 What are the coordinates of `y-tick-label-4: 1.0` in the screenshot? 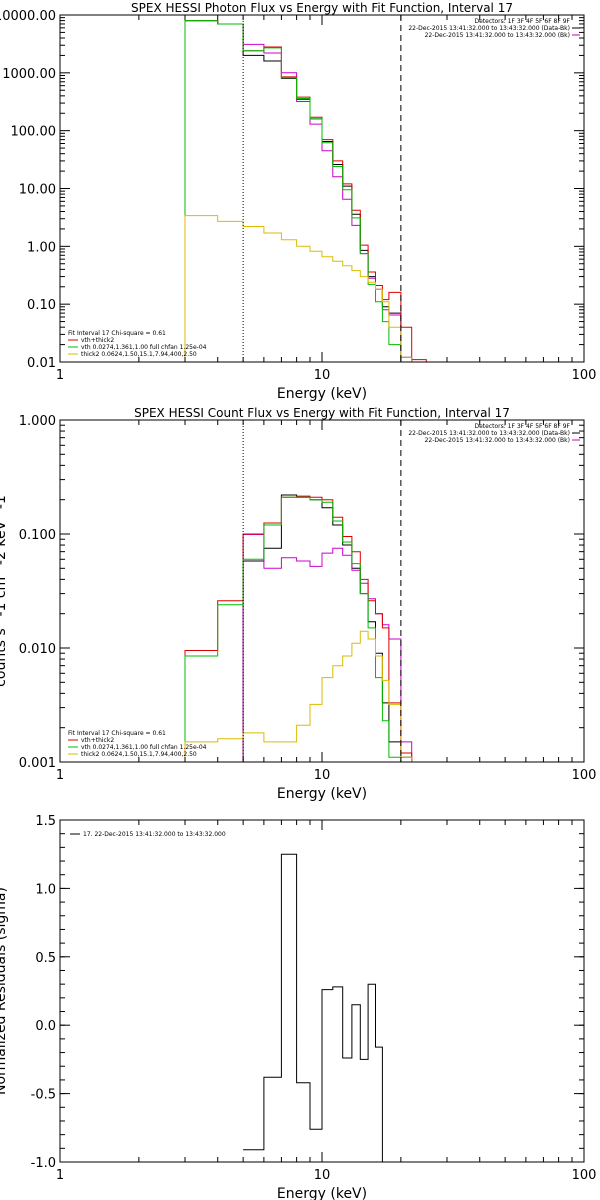 It's located at (45, 889).